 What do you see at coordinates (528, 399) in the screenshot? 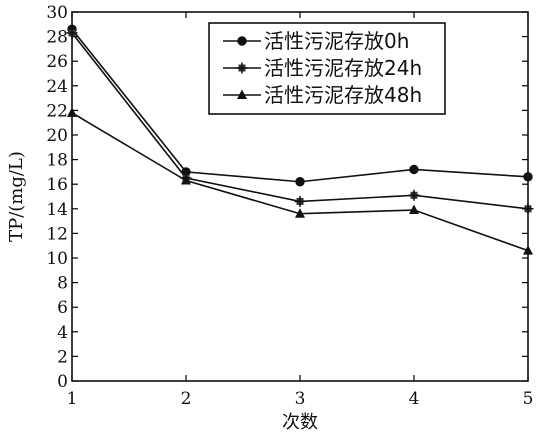
I see `x-tick-label: 5` at bounding box center [528, 399].